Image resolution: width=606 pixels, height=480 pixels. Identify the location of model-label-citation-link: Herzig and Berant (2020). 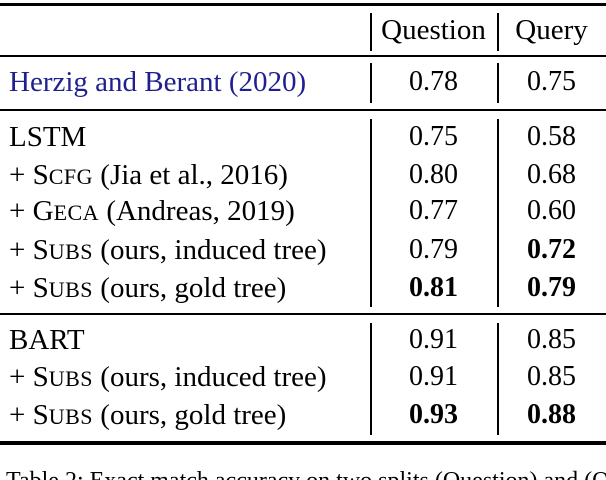
(188, 82).